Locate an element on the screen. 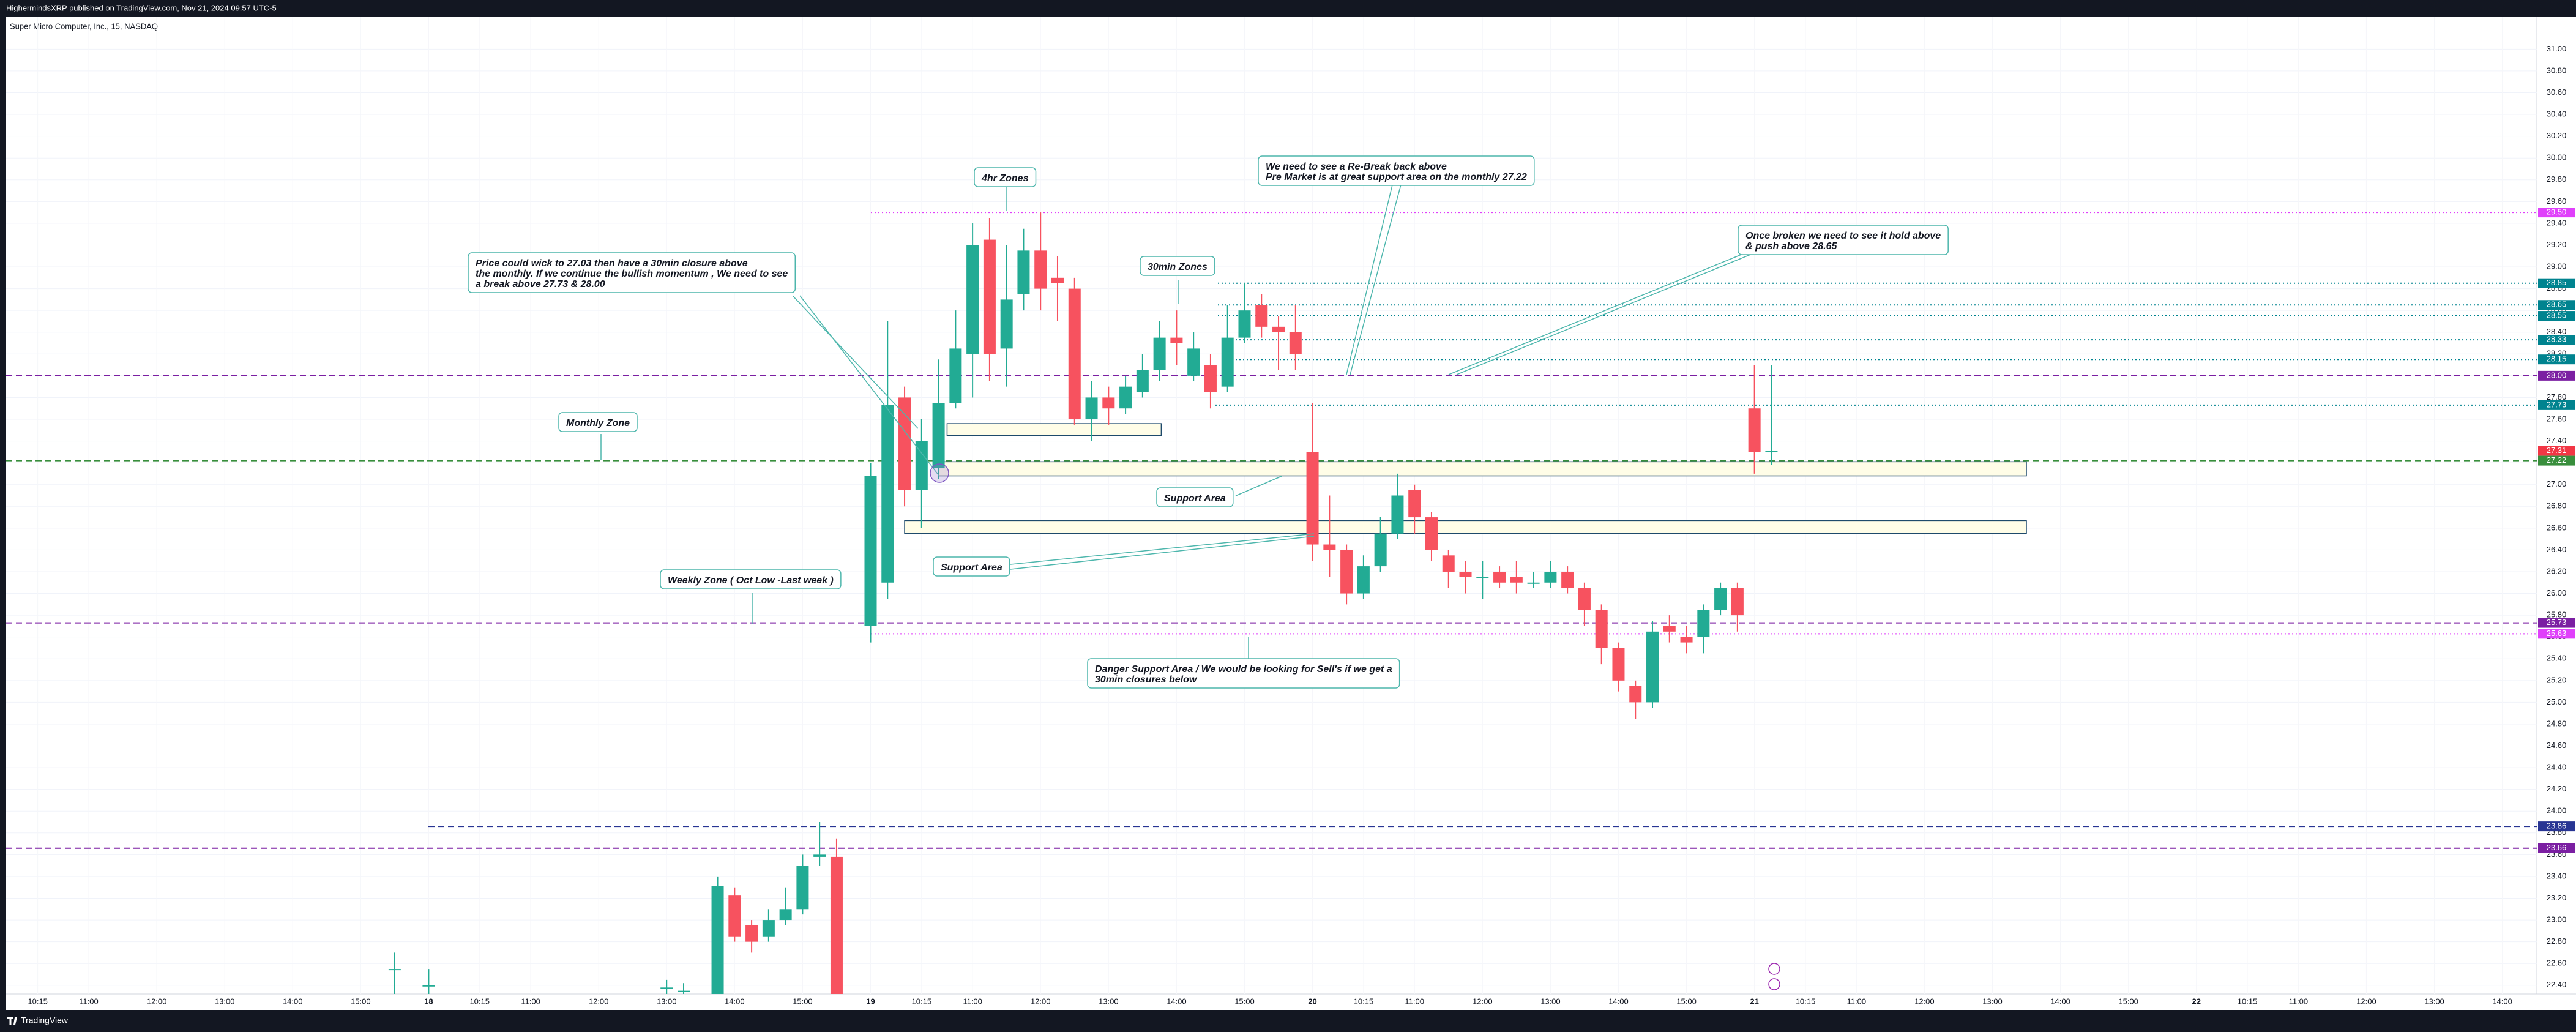  symbol-title: Super Micro Computer, Inc., 15, NASDAQ is located at coordinates (84, 26).